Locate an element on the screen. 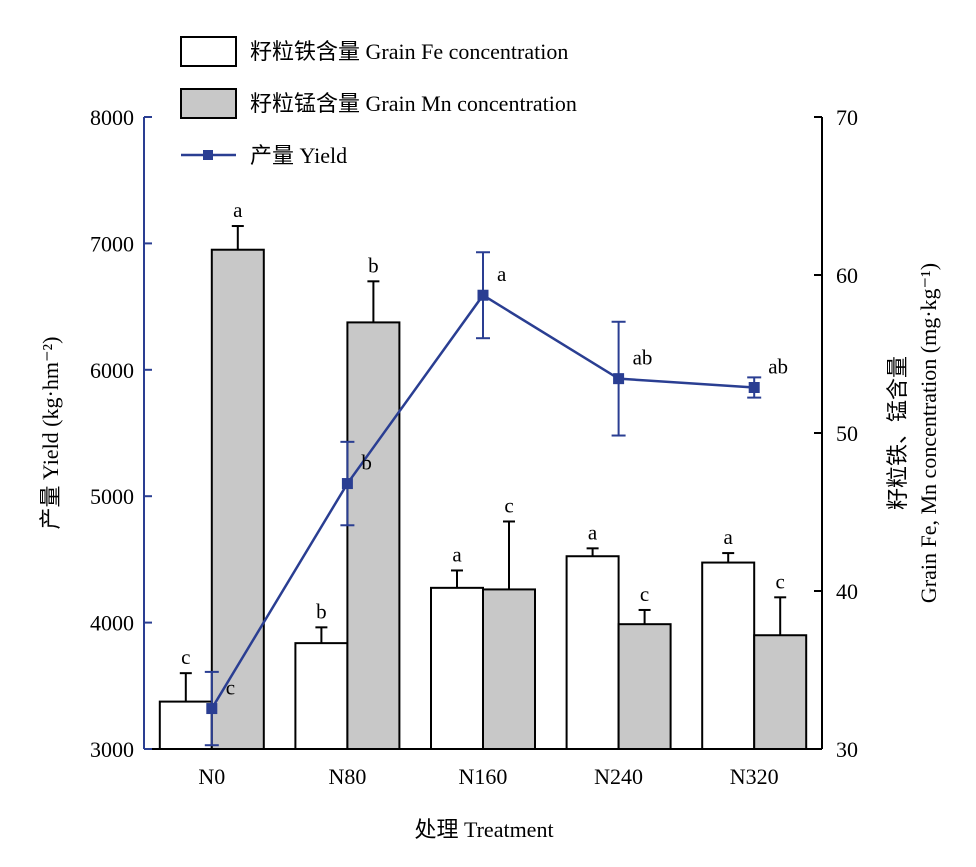 The height and width of the screenshot is (867, 976). fe-bar-N320 is located at coordinates (728, 655).